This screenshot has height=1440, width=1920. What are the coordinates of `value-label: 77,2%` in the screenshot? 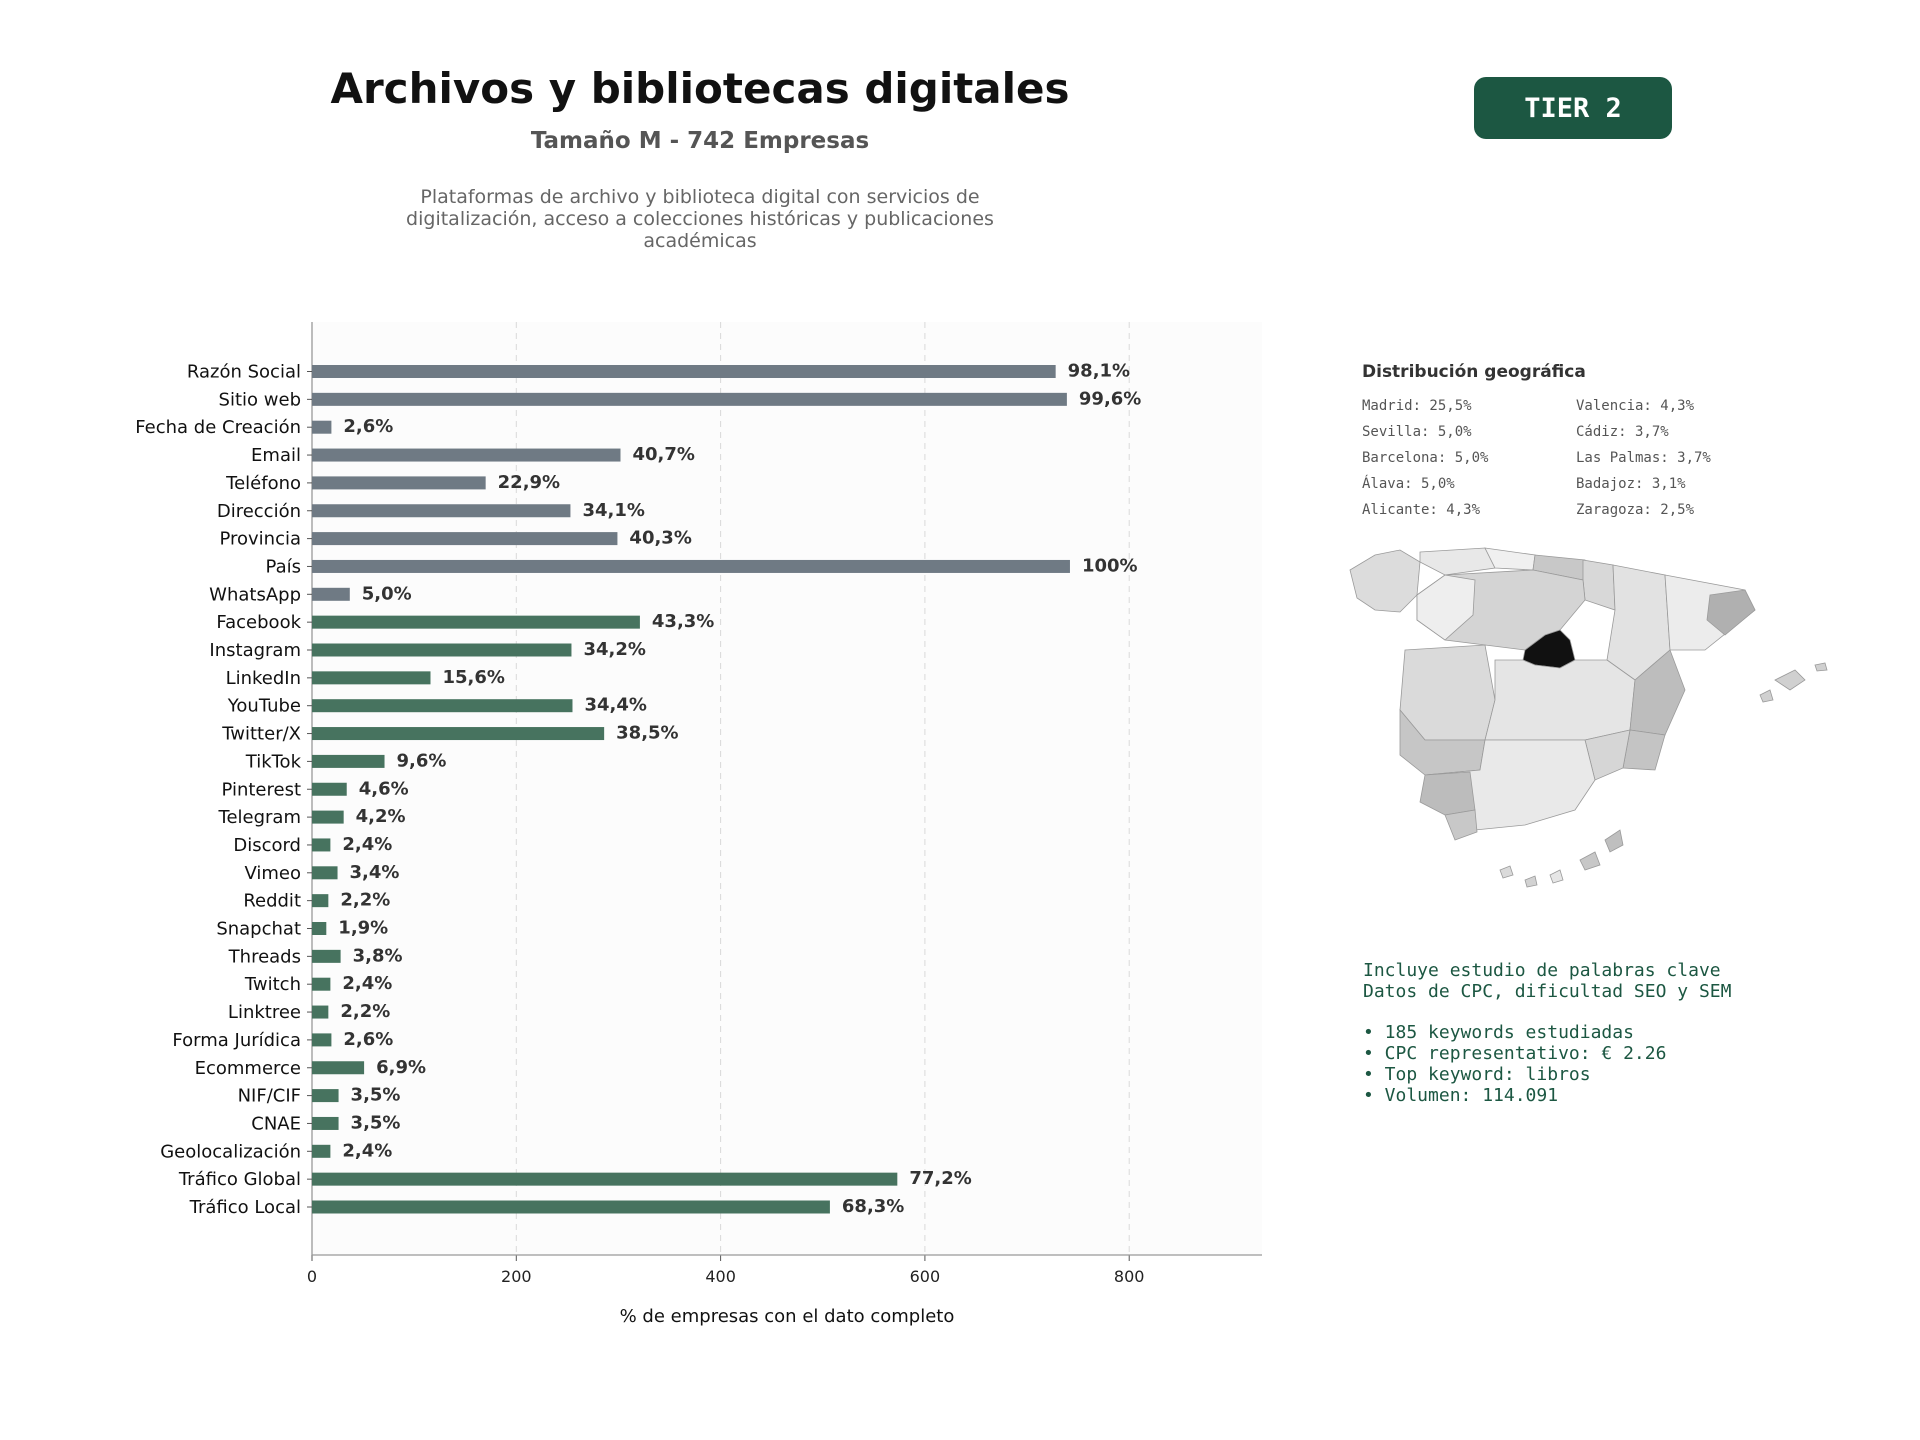 It's located at (940, 1178).